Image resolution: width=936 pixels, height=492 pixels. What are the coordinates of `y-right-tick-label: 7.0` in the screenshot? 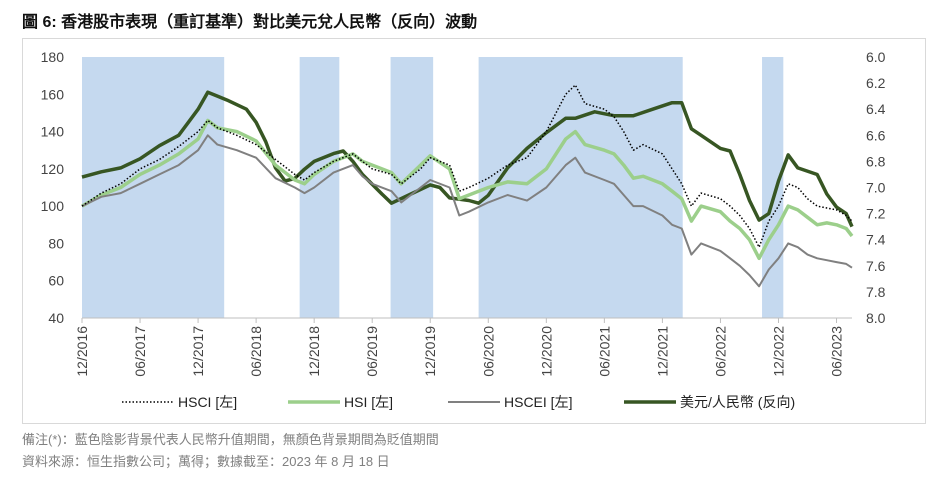 It's located at (876, 188).